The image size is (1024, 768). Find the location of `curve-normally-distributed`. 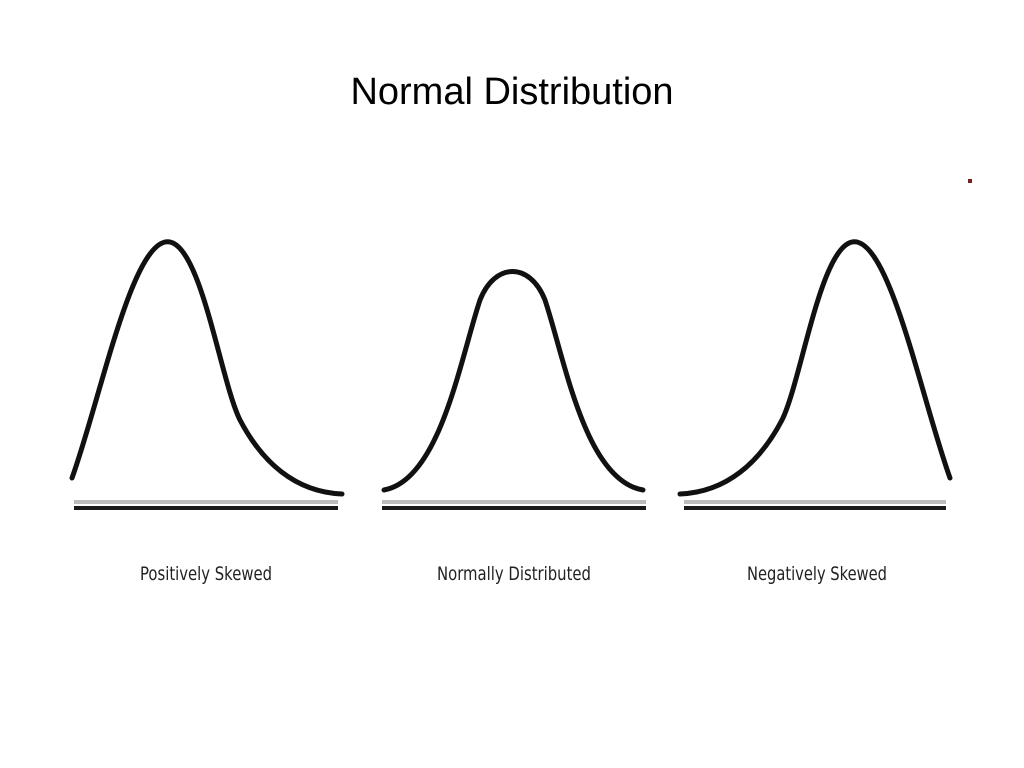

curve-normally-distributed is located at coordinates (513, 381).